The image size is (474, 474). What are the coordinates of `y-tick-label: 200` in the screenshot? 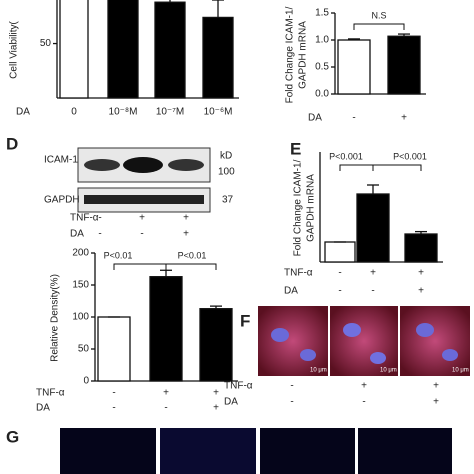 It's located at (80, 253).